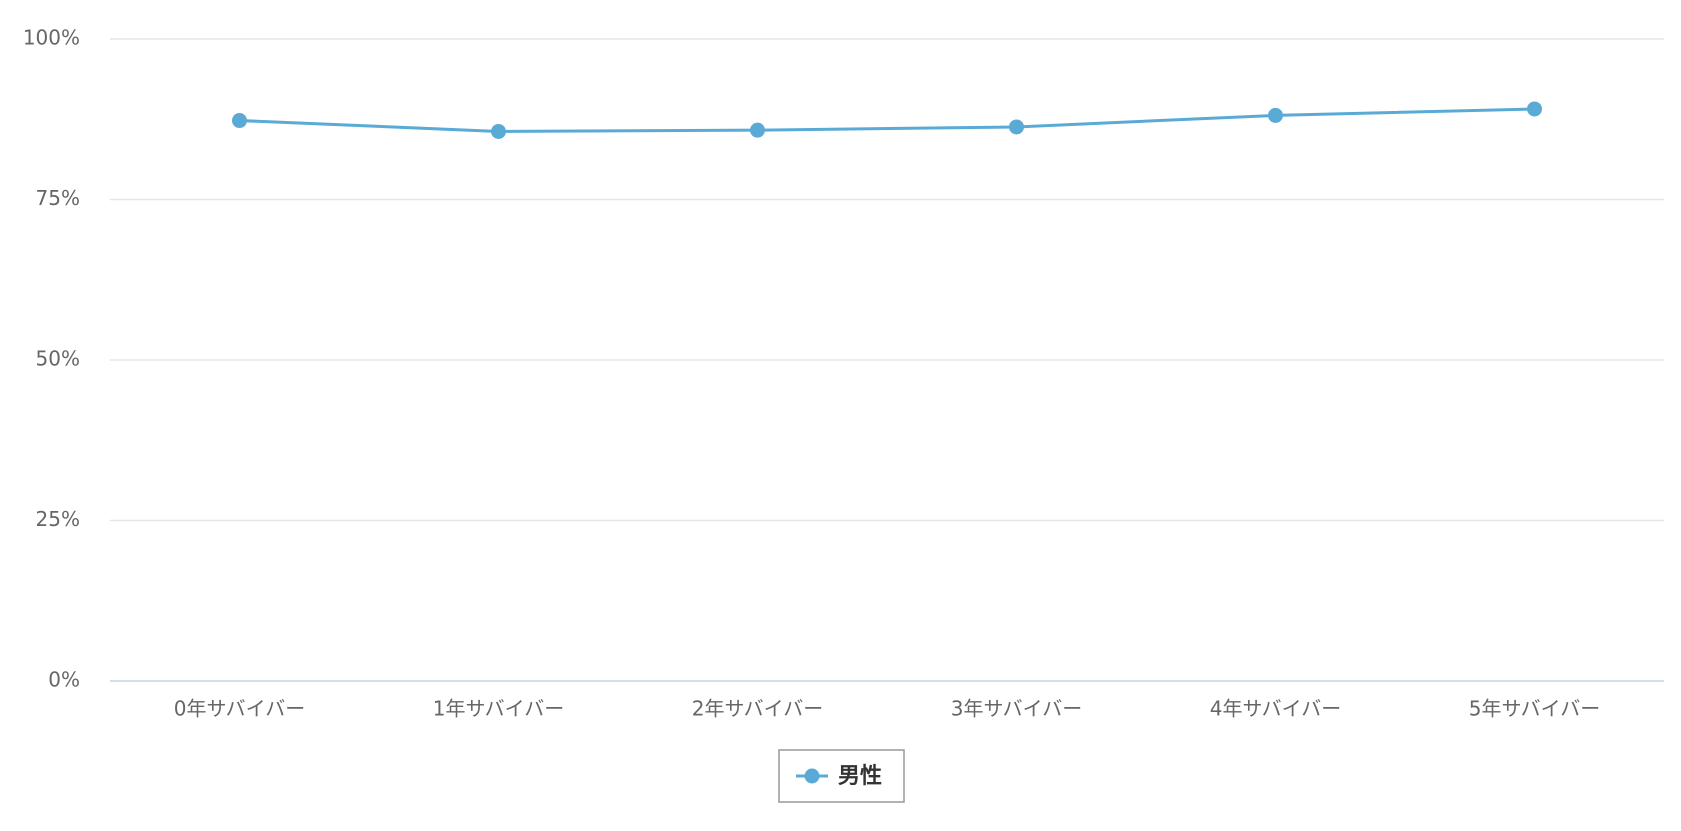  I want to click on y-tick-label: 100%, so click(51, 38).